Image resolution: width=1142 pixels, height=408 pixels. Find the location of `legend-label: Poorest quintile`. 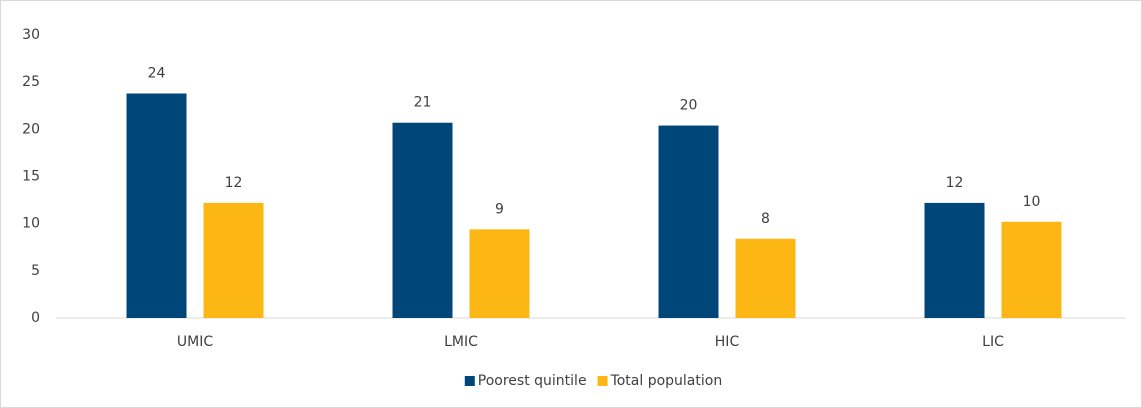

legend-label: Poorest quintile is located at coordinates (532, 381).